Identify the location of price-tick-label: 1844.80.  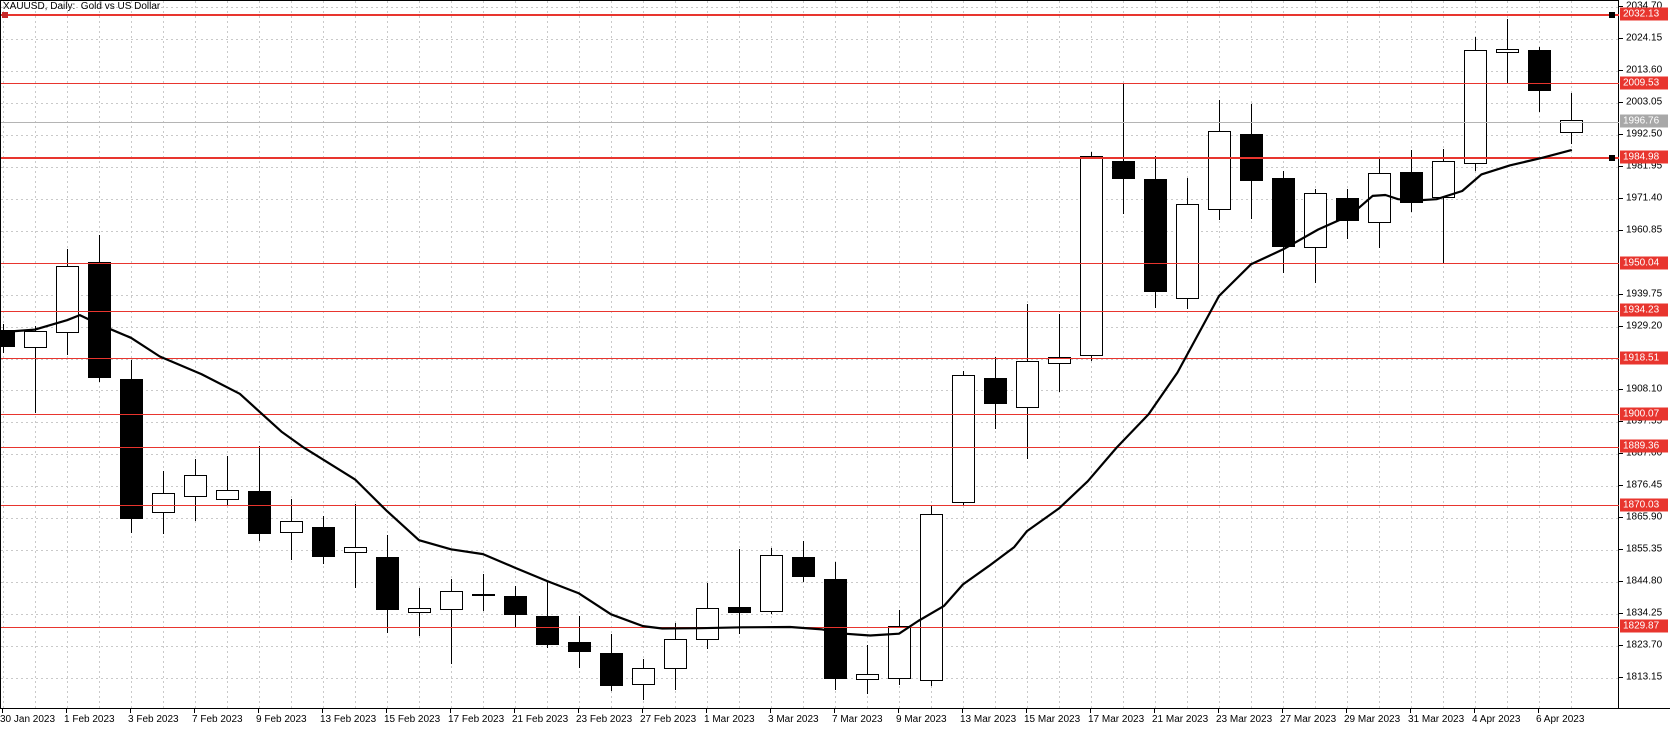
(1644, 581).